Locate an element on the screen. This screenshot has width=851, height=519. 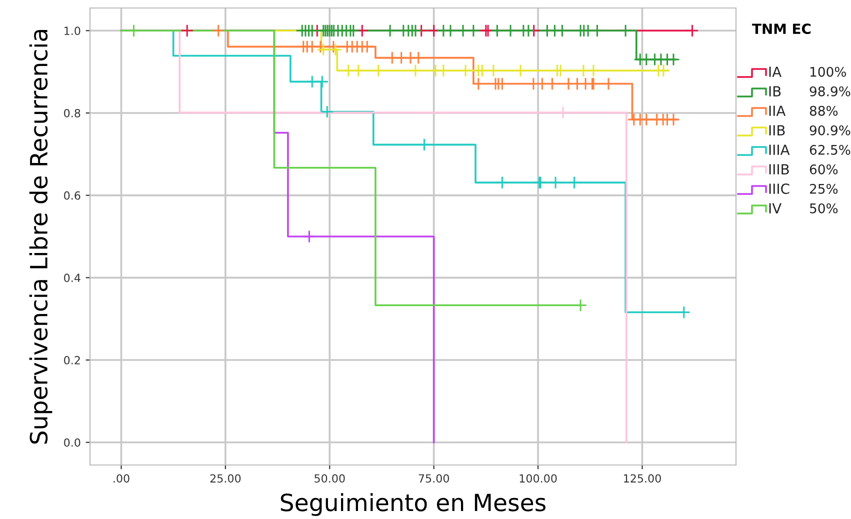
text: 88% is located at coordinates (824, 111).